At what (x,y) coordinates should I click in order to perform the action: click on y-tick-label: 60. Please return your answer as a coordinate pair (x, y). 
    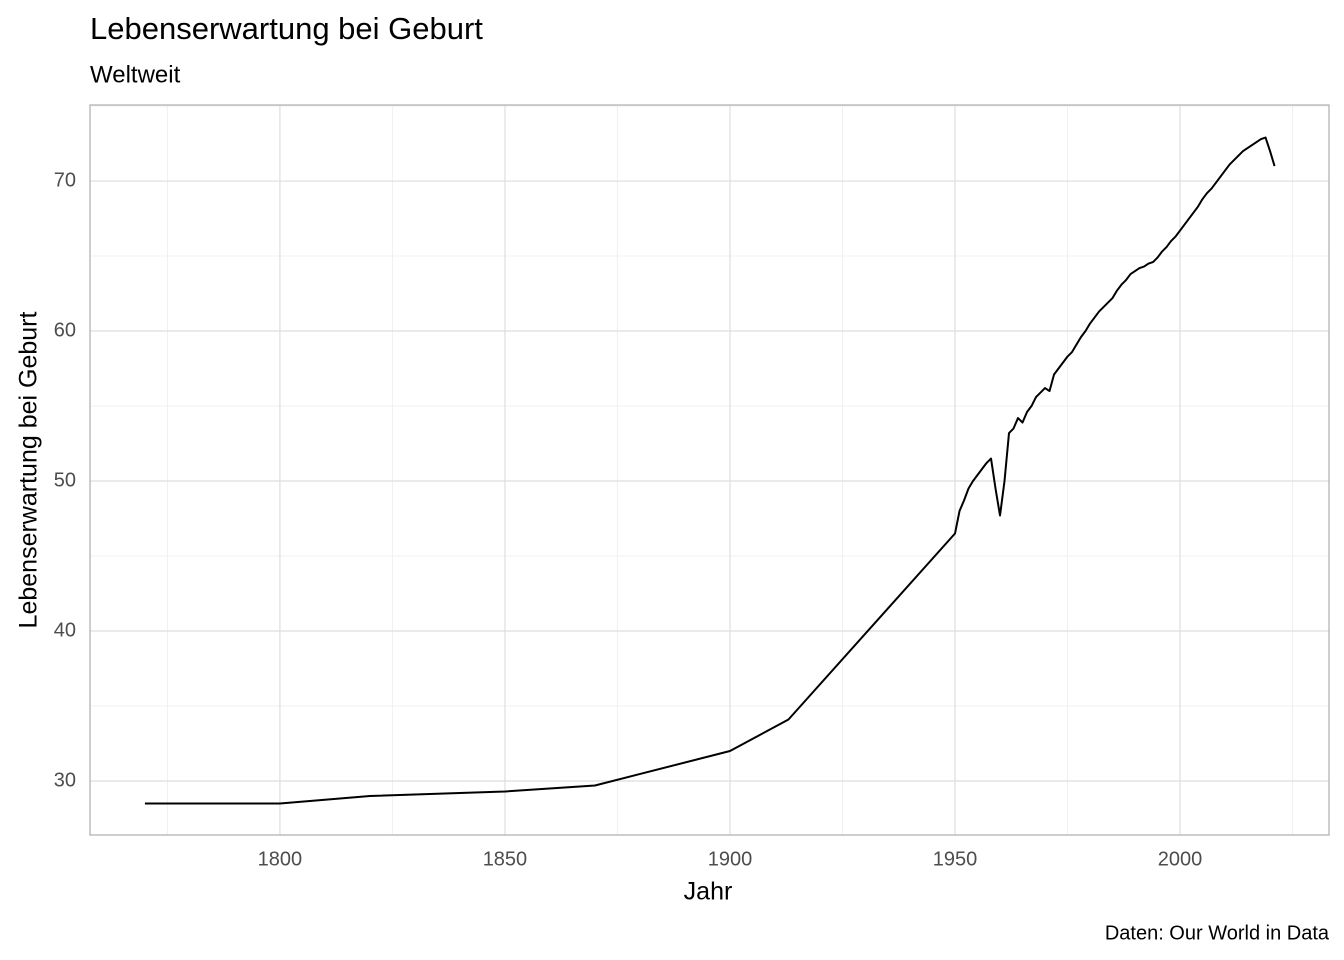
    Looking at the image, I should click on (65, 330).